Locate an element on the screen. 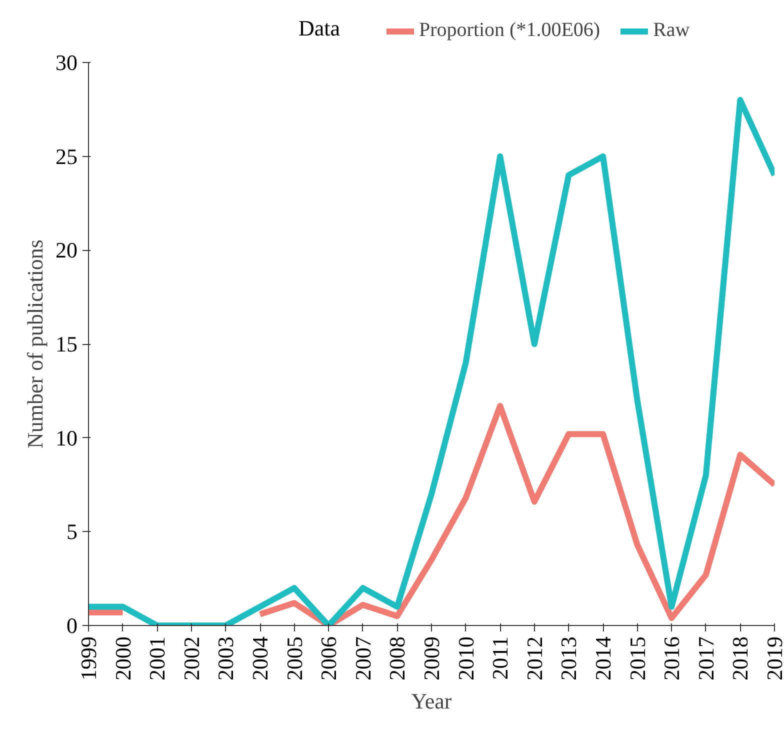 This screenshot has height=729, width=784. legend-label: Raw is located at coordinates (671, 30).